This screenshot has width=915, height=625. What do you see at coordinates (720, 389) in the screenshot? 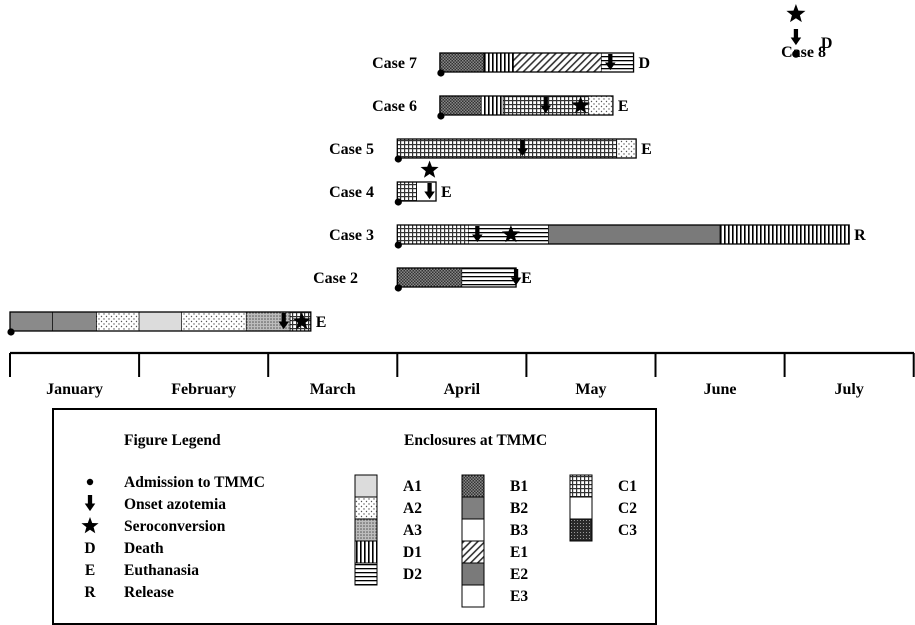
I see `month-label: June` at bounding box center [720, 389].